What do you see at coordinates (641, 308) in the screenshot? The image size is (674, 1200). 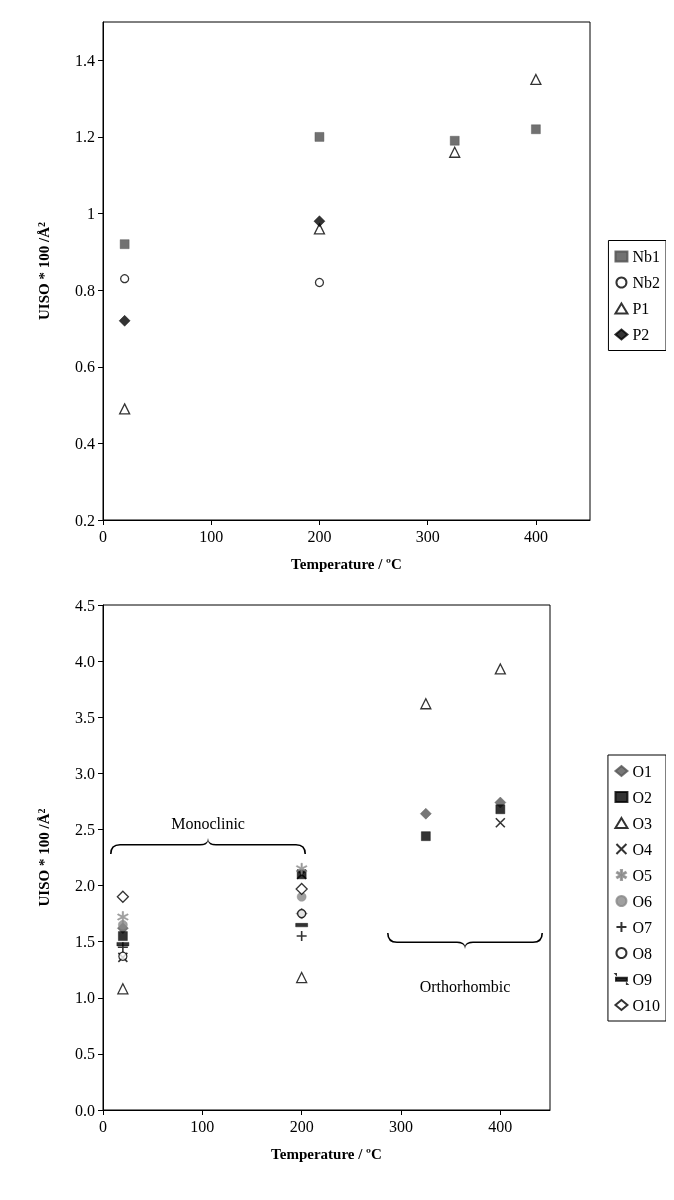 I see `legend-label: P1` at bounding box center [641, 308].